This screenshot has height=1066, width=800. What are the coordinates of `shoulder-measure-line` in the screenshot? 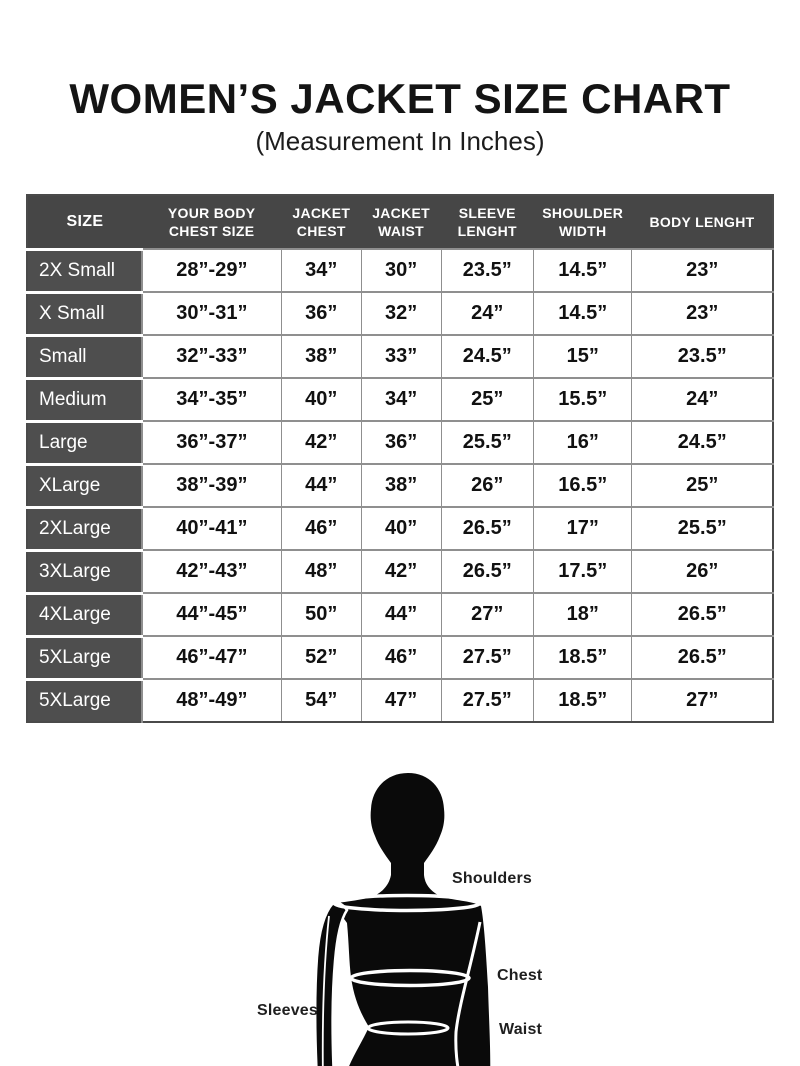 It's located at (407, 903).